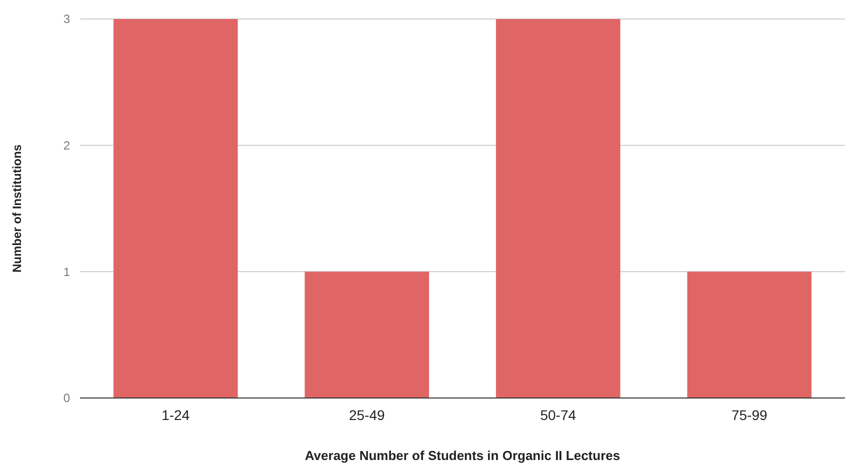 The width and height of the screenshot is (853, 470). I want to click on y-tick-label: 2, so click(66, 145).